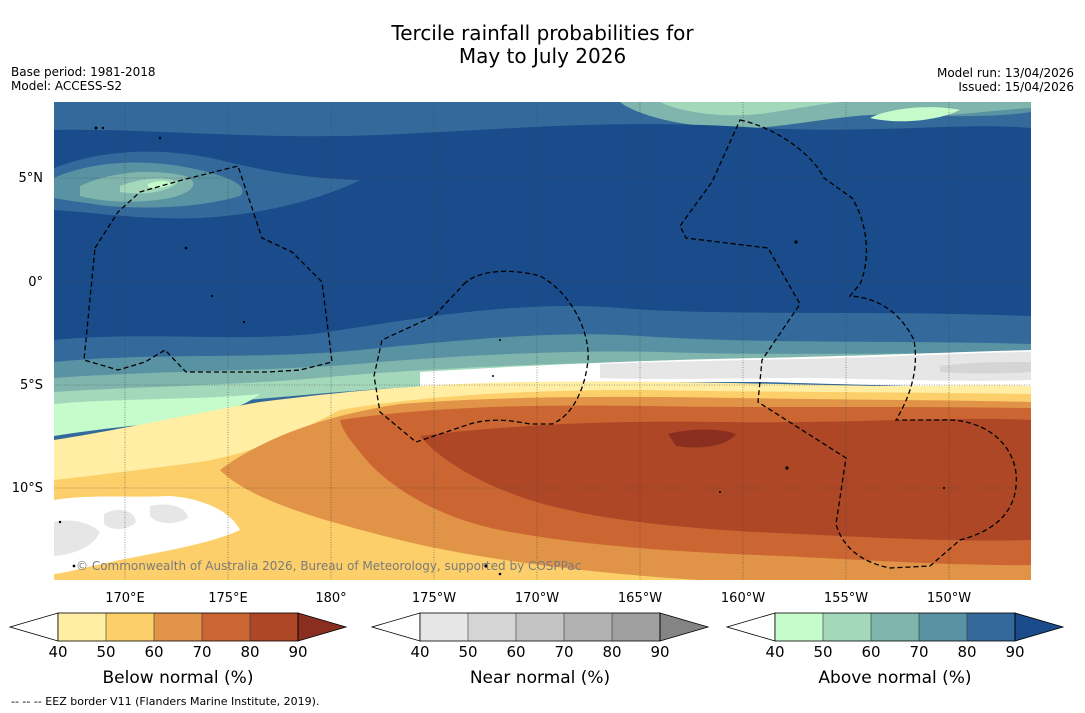  I want to click on below-normal-colorbar-tick: 90, so click(298, 652).